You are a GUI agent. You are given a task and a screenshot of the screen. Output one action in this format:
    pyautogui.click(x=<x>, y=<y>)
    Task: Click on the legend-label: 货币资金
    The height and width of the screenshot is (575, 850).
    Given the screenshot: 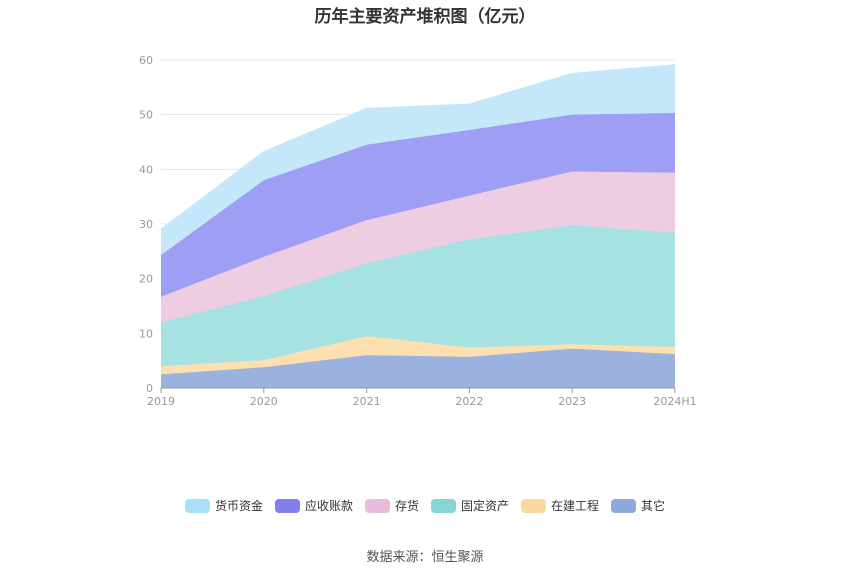 What is the action you would take?
    pyautogui.click(x=238, y=506)
    